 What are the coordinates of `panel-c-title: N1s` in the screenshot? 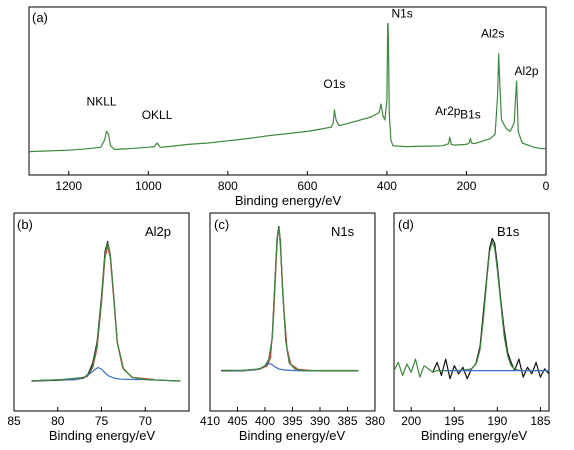 It's located at (343, 231).